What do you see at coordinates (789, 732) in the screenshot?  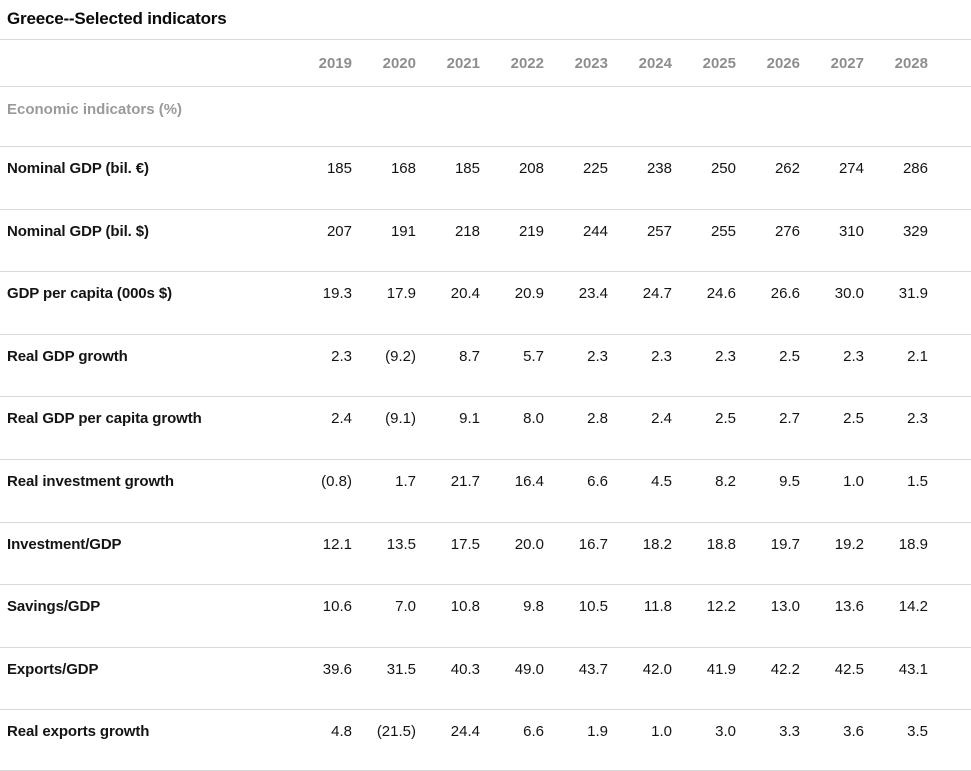 I see `cell-value: 3.3` at bounding box center [789, 732].